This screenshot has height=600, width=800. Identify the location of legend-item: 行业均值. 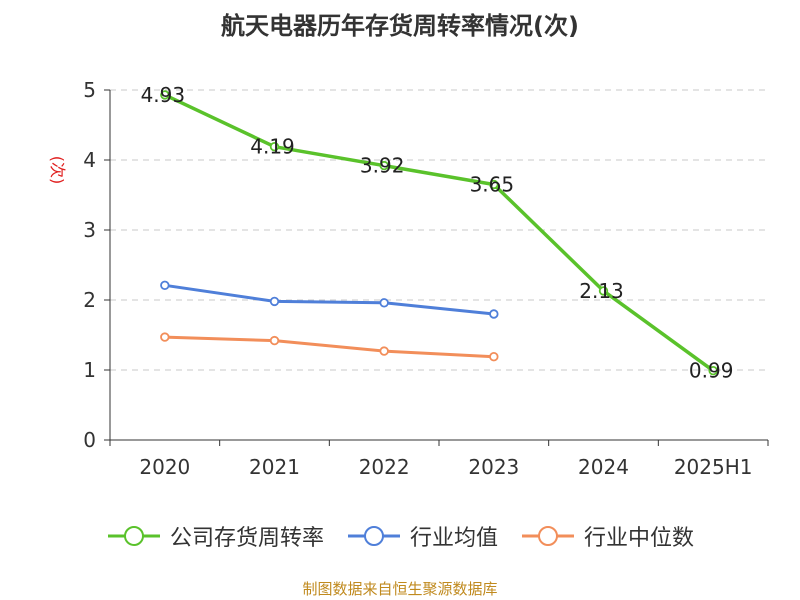
(422, 536).